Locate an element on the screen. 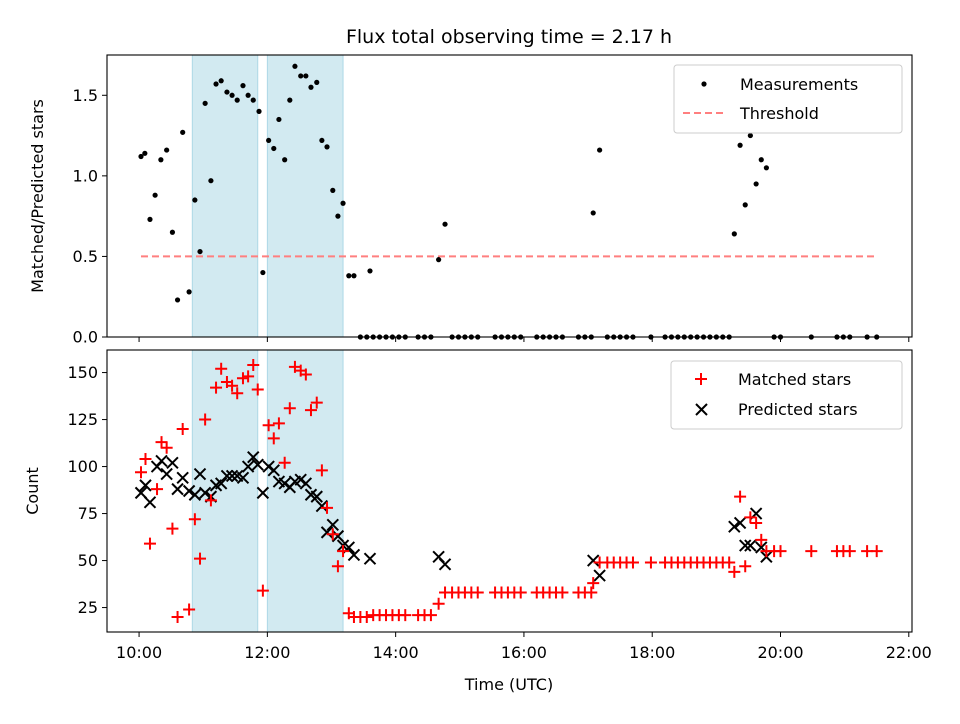 The width and height of the screenshot is (960, 724). count-x-ticks: 10:00 12:00 14:00 16:00 18:00 20:00 22:00 is located at coordinates (524, 647).